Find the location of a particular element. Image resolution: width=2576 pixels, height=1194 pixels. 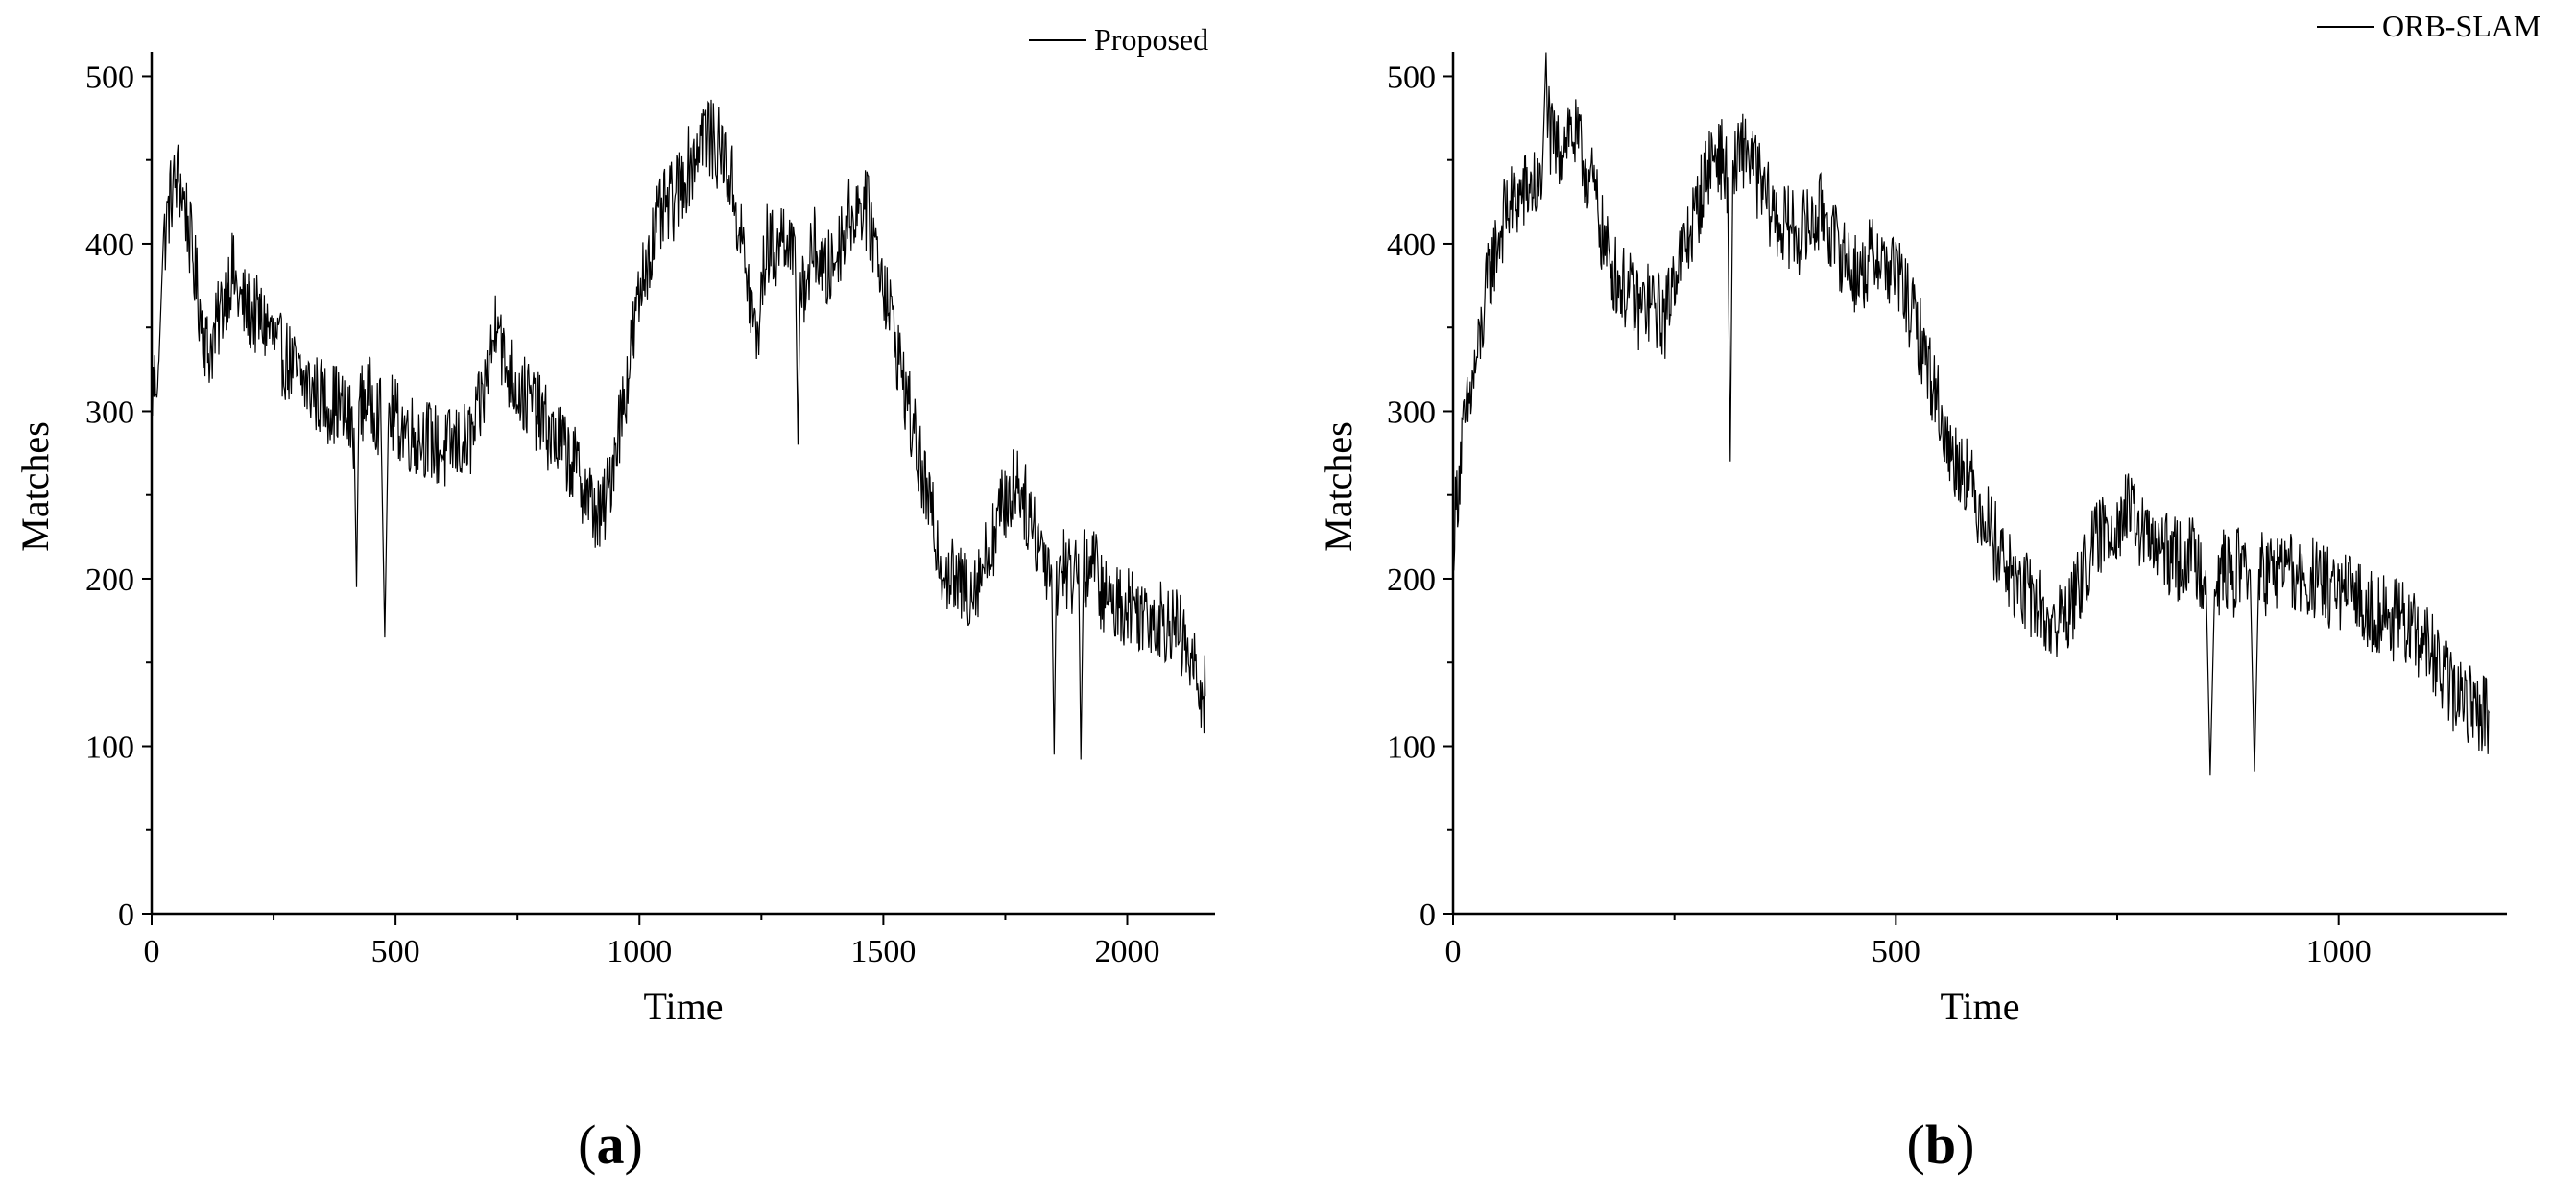

panel-label: (a) is located at coordinates (610, 1144).